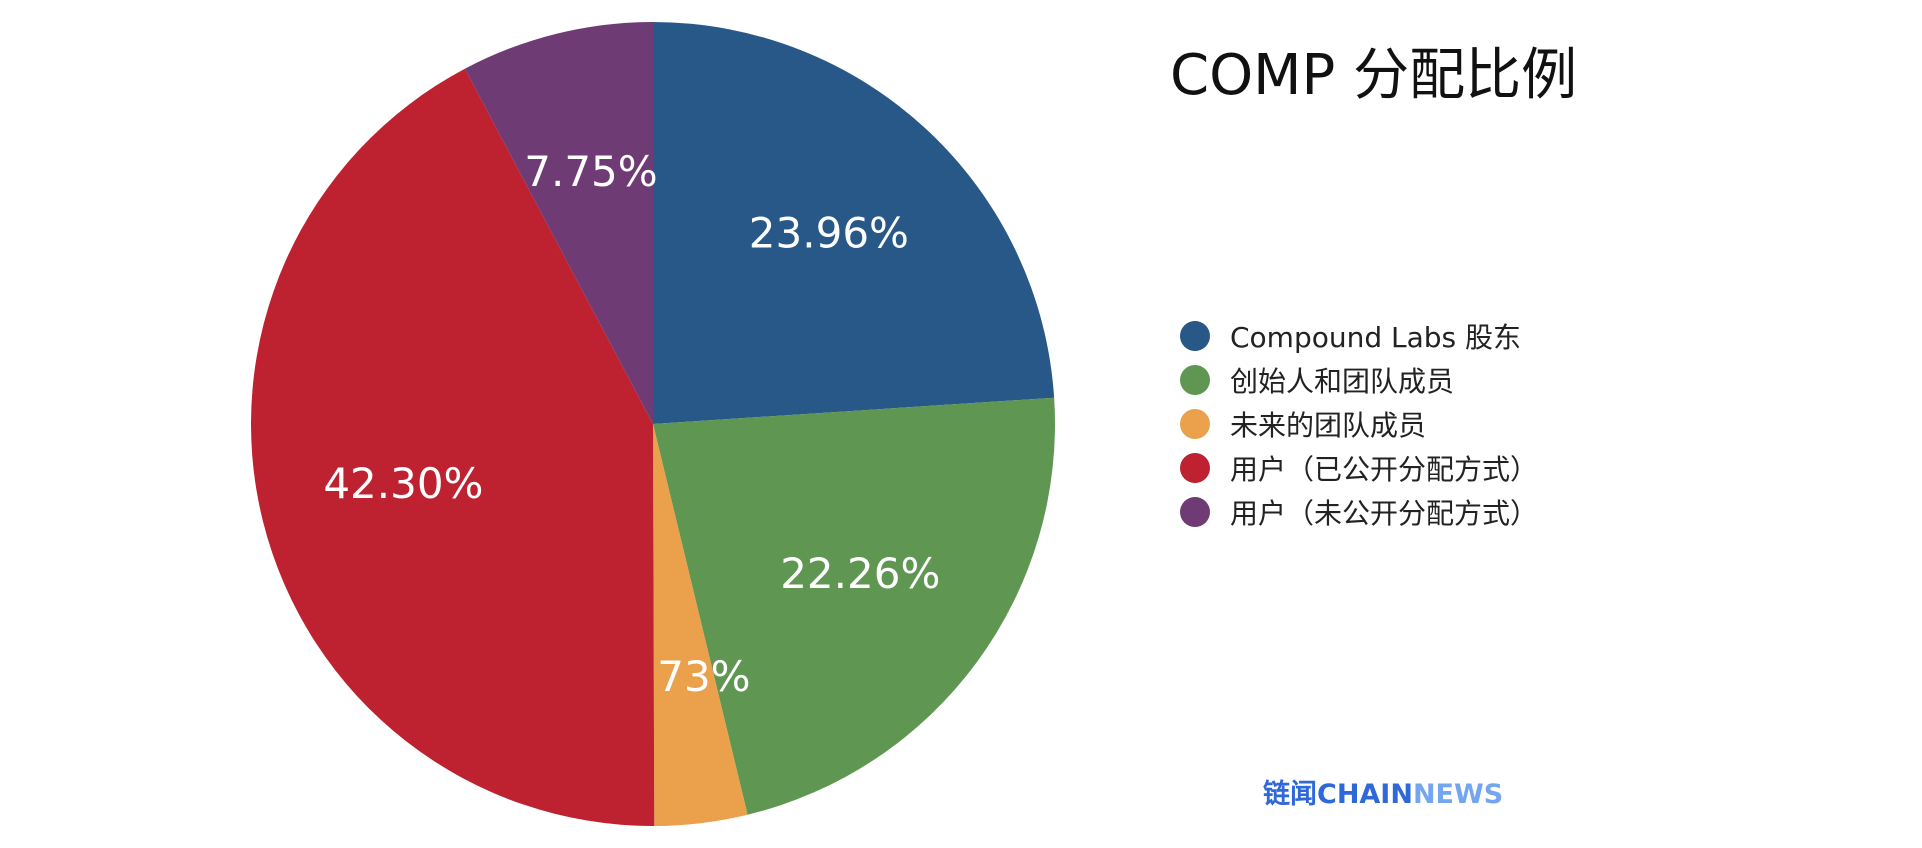 This screenshot has width=1922, height=848. I want to click on legend-label-4: 用户（已公开分配方式）, so click(1384, 469).